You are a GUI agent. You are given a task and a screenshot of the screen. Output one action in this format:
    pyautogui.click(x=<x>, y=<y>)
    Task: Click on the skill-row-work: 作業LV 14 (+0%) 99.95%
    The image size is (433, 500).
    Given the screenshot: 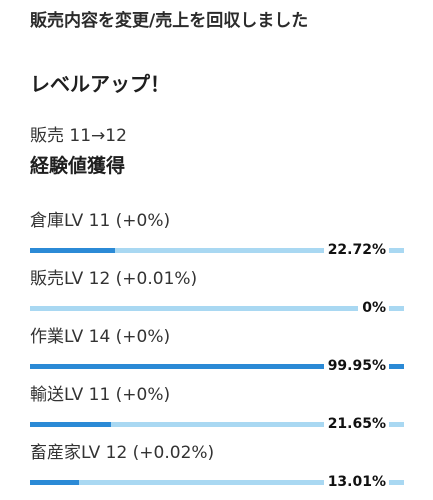 What is the action you would take?
    pyautogui.click(x=216, y=350)
    